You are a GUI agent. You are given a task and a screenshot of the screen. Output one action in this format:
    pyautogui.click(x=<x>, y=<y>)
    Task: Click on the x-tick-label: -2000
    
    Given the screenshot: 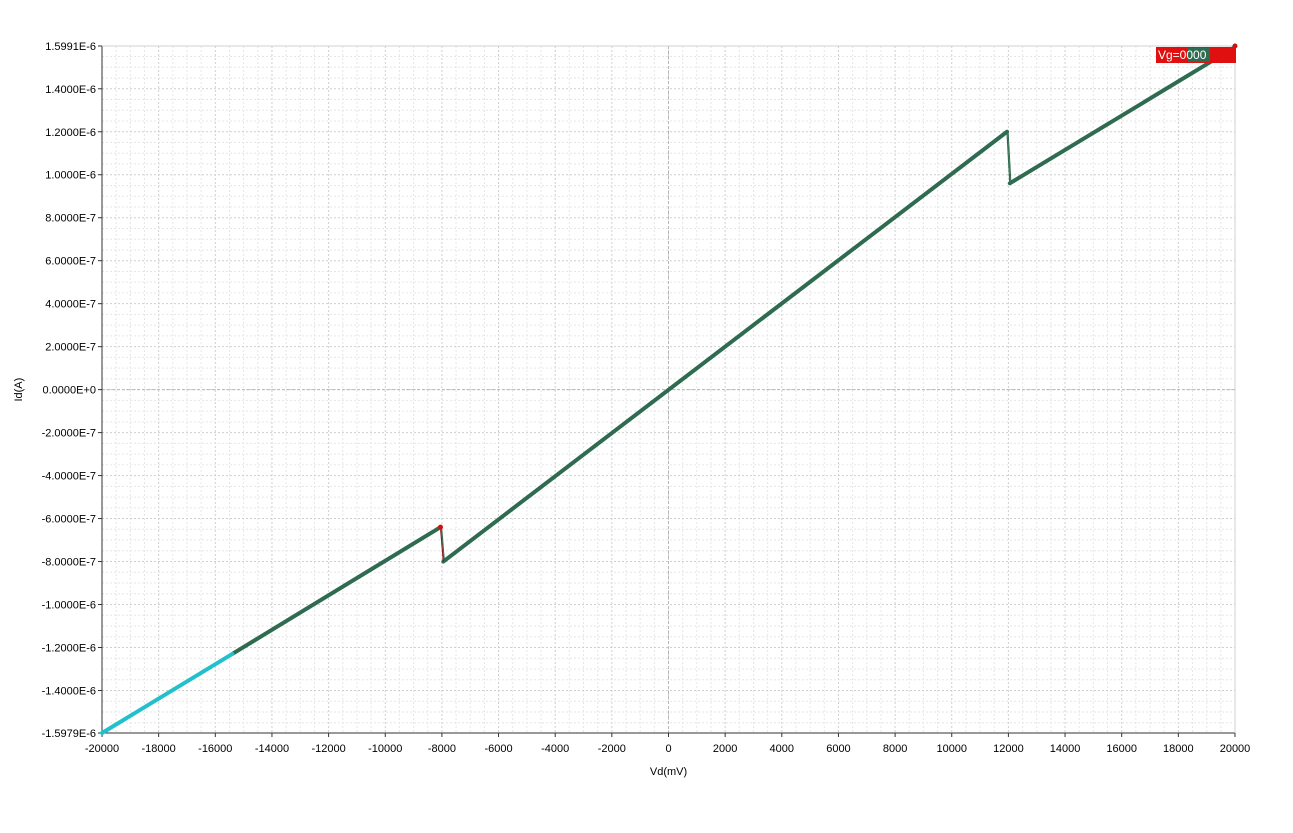 What is the action you would take?
    pyautogui.click(x=612, y=749)
    